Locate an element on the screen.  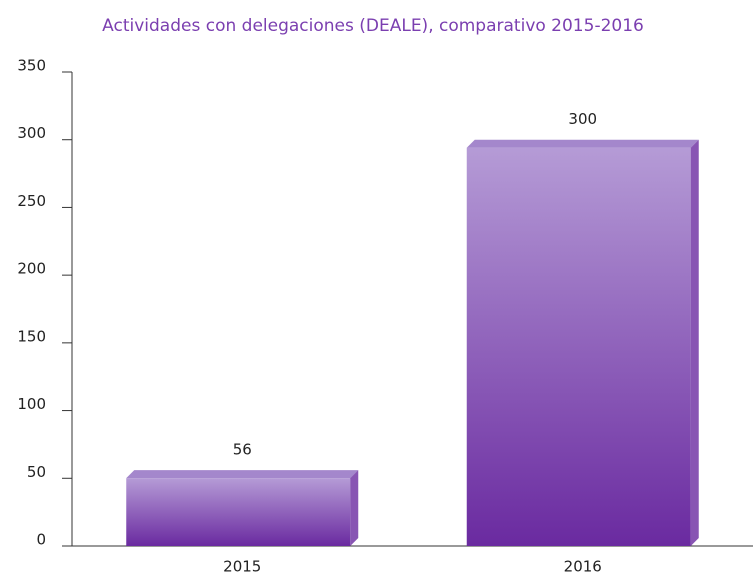
y-tick-label: 250 is located at coordinates (31, 201).